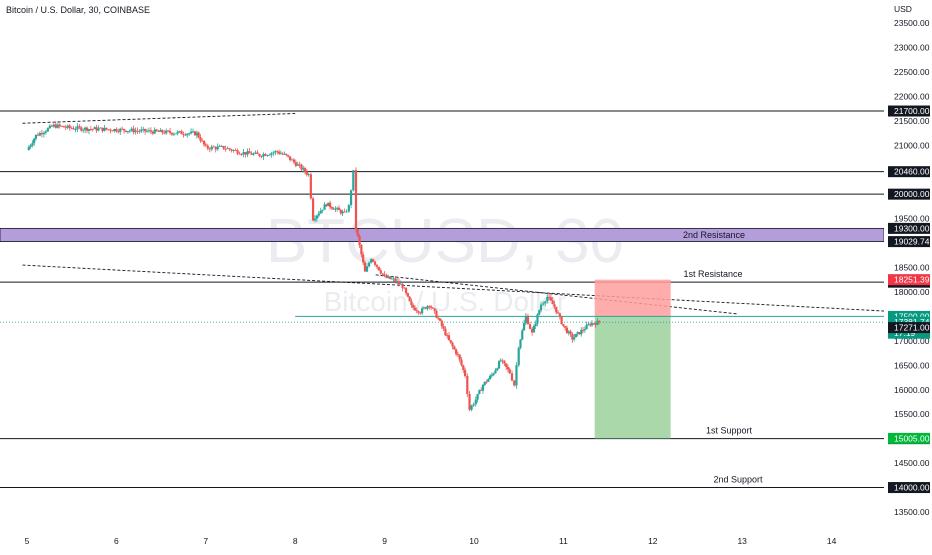 The width and height of the screenshot is (932, 555). Describe the element at coordinates (912, 463) in the screenshot. I see `y-tick-18: 14500.00` at that location.